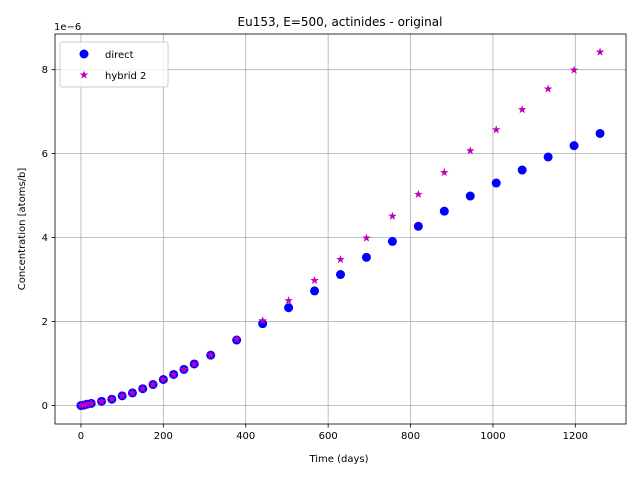 This screenshot has height=480, width=640. Describe the element at coordinates (119, 55) in the screenshot. I see `legend-label-direct: direct` at that location.